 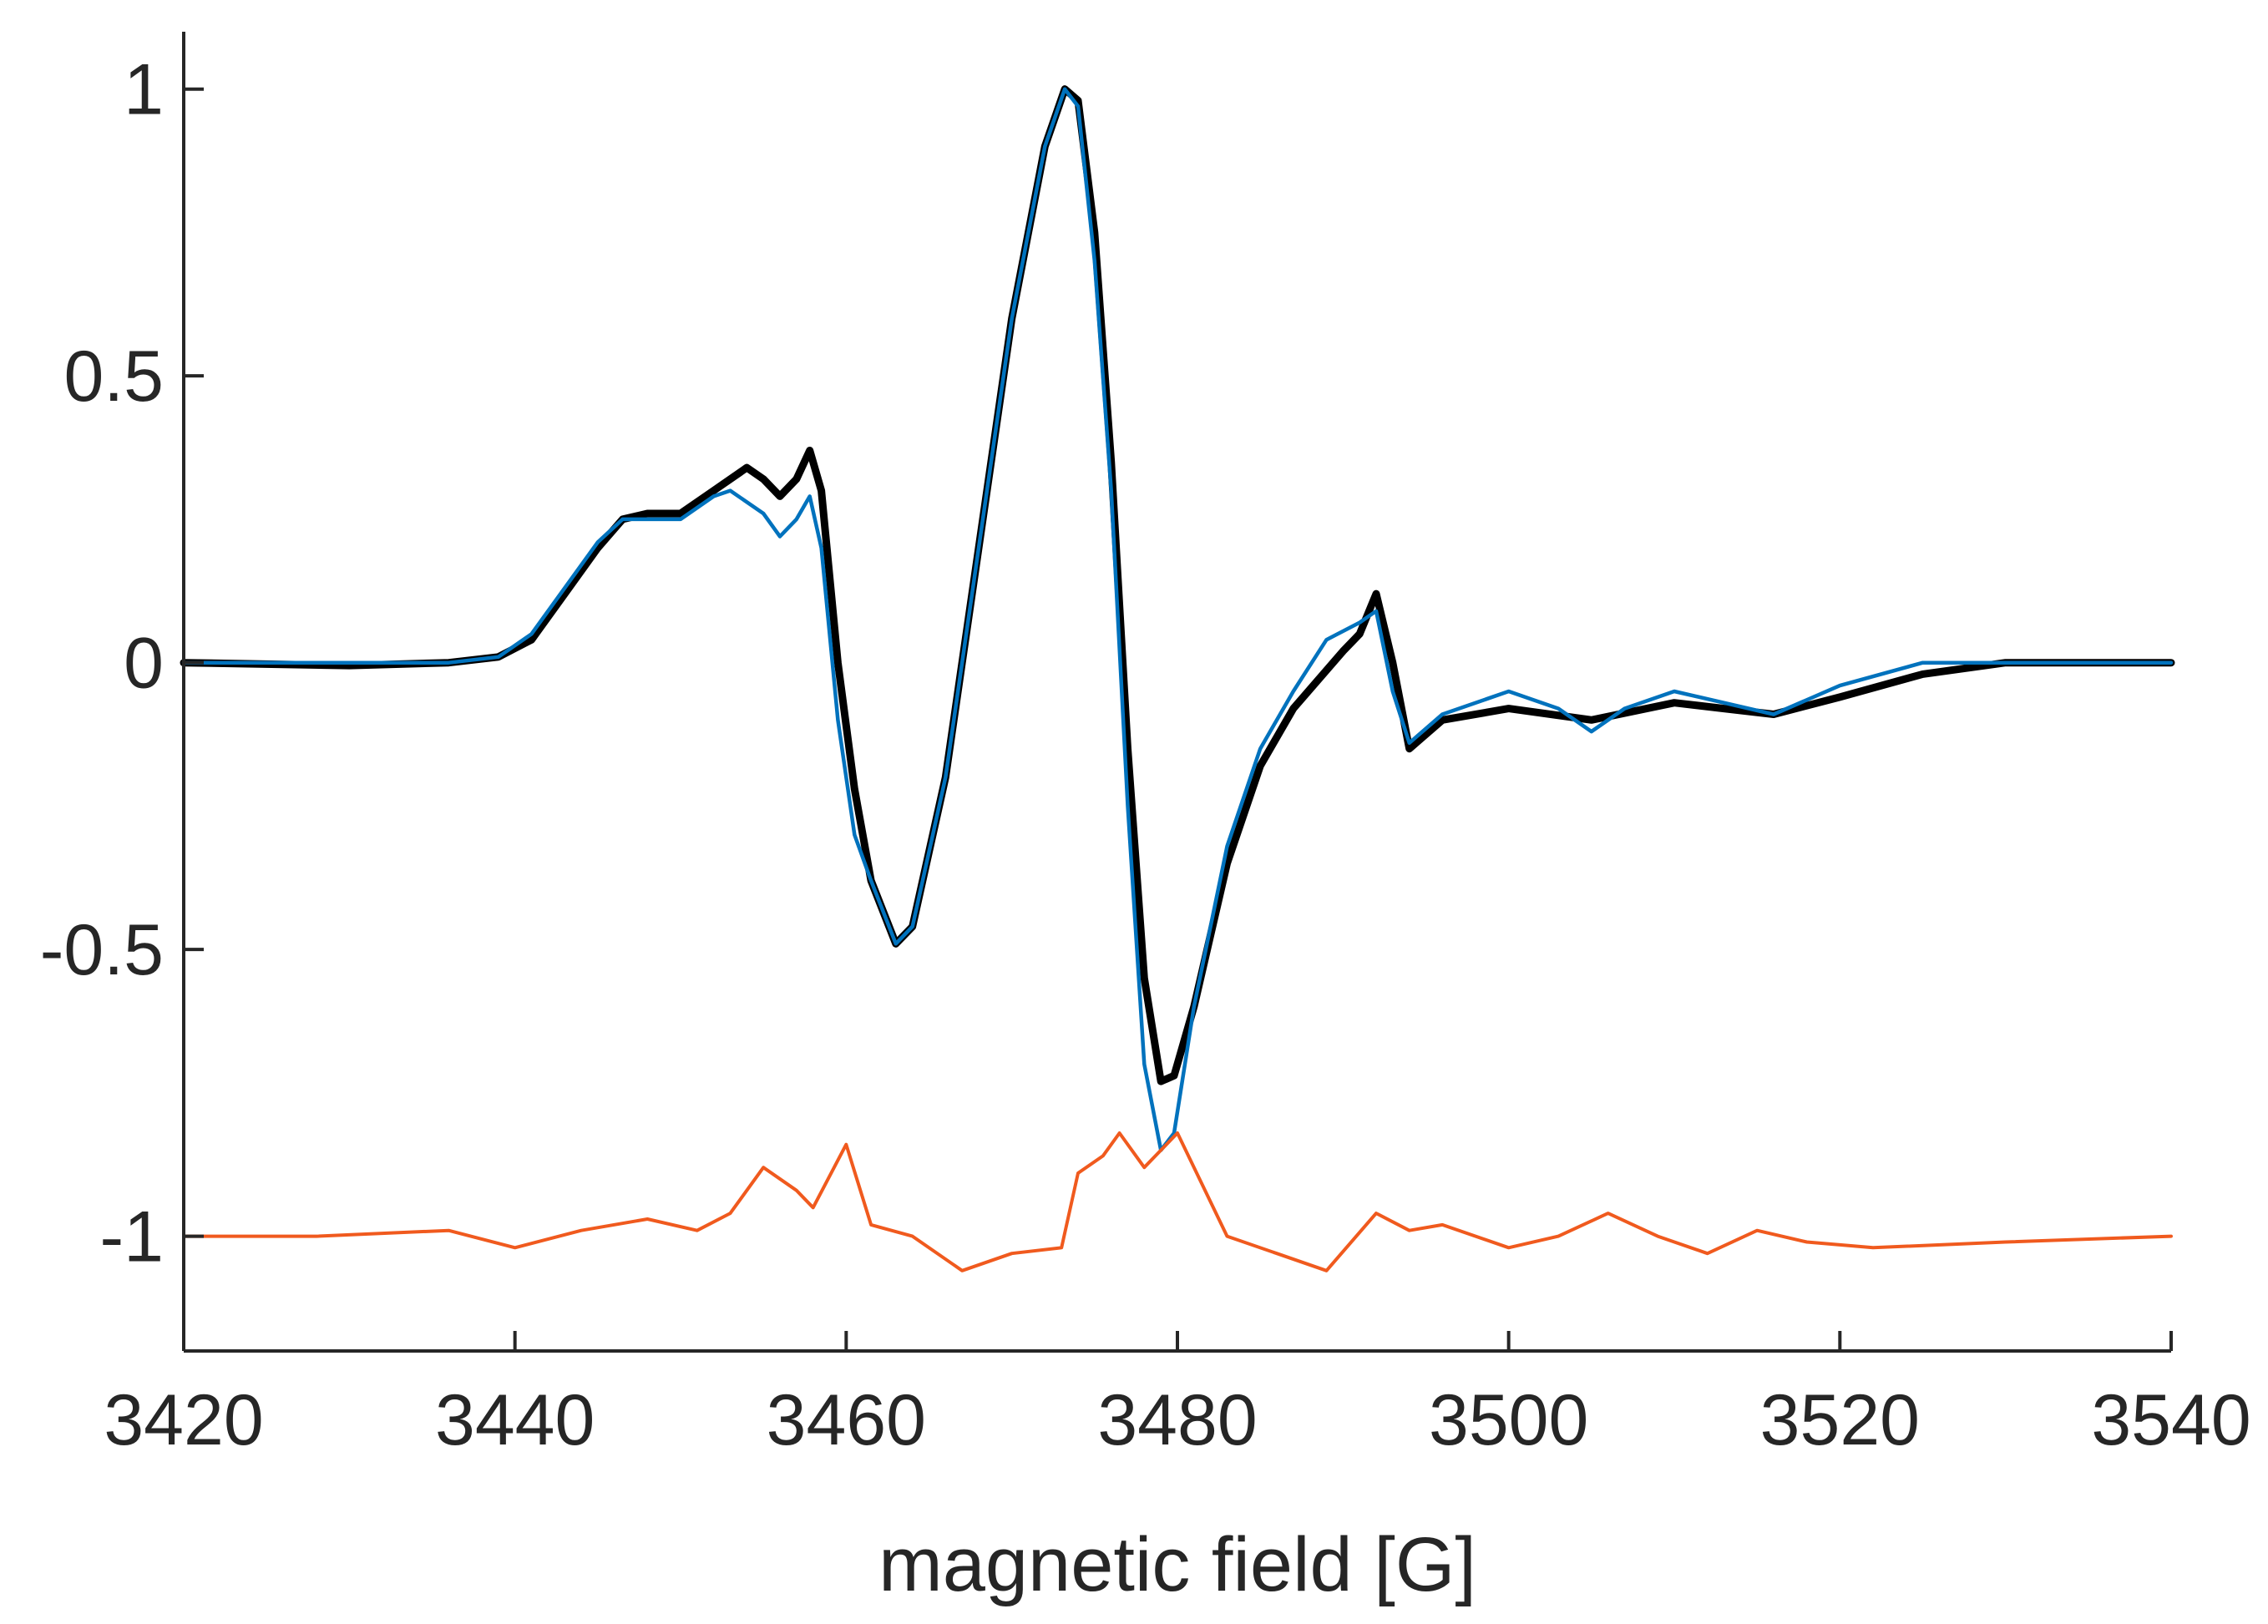 I want to click on y-tick-label: 0, so click(x=144, y=664).